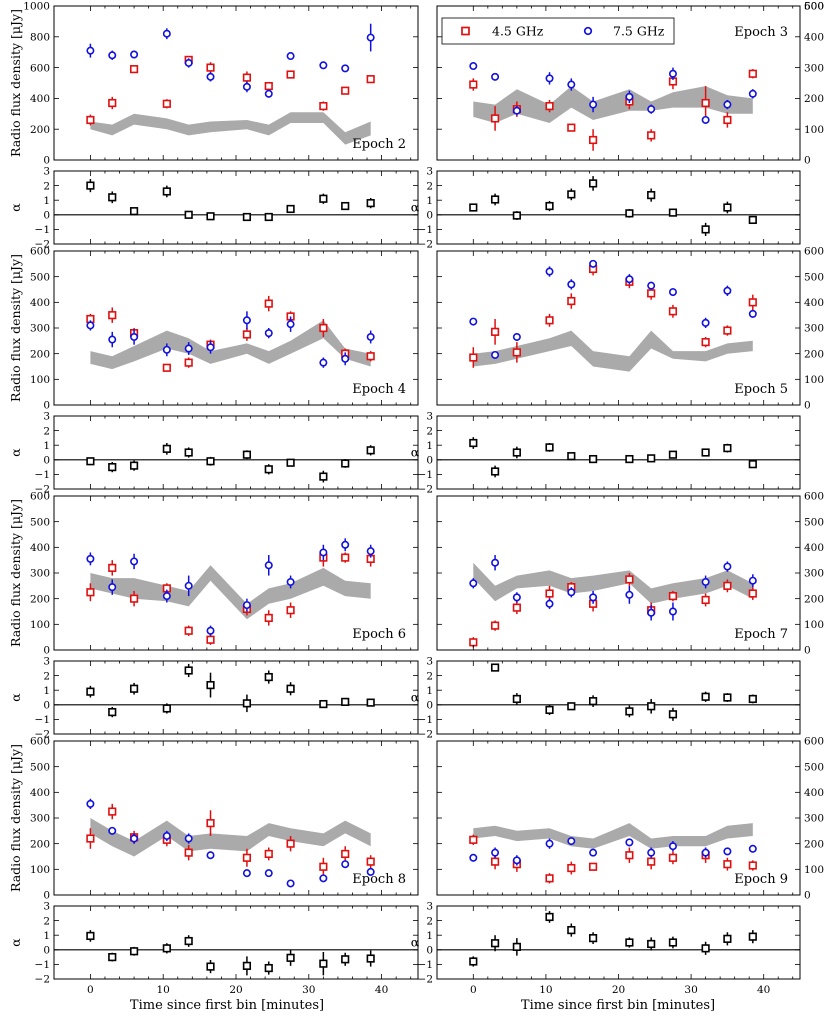 This screenshot has width=830, height=1023. I want to click on epoch-9-alpha-x-tick-label: 30, so click(690, 990).